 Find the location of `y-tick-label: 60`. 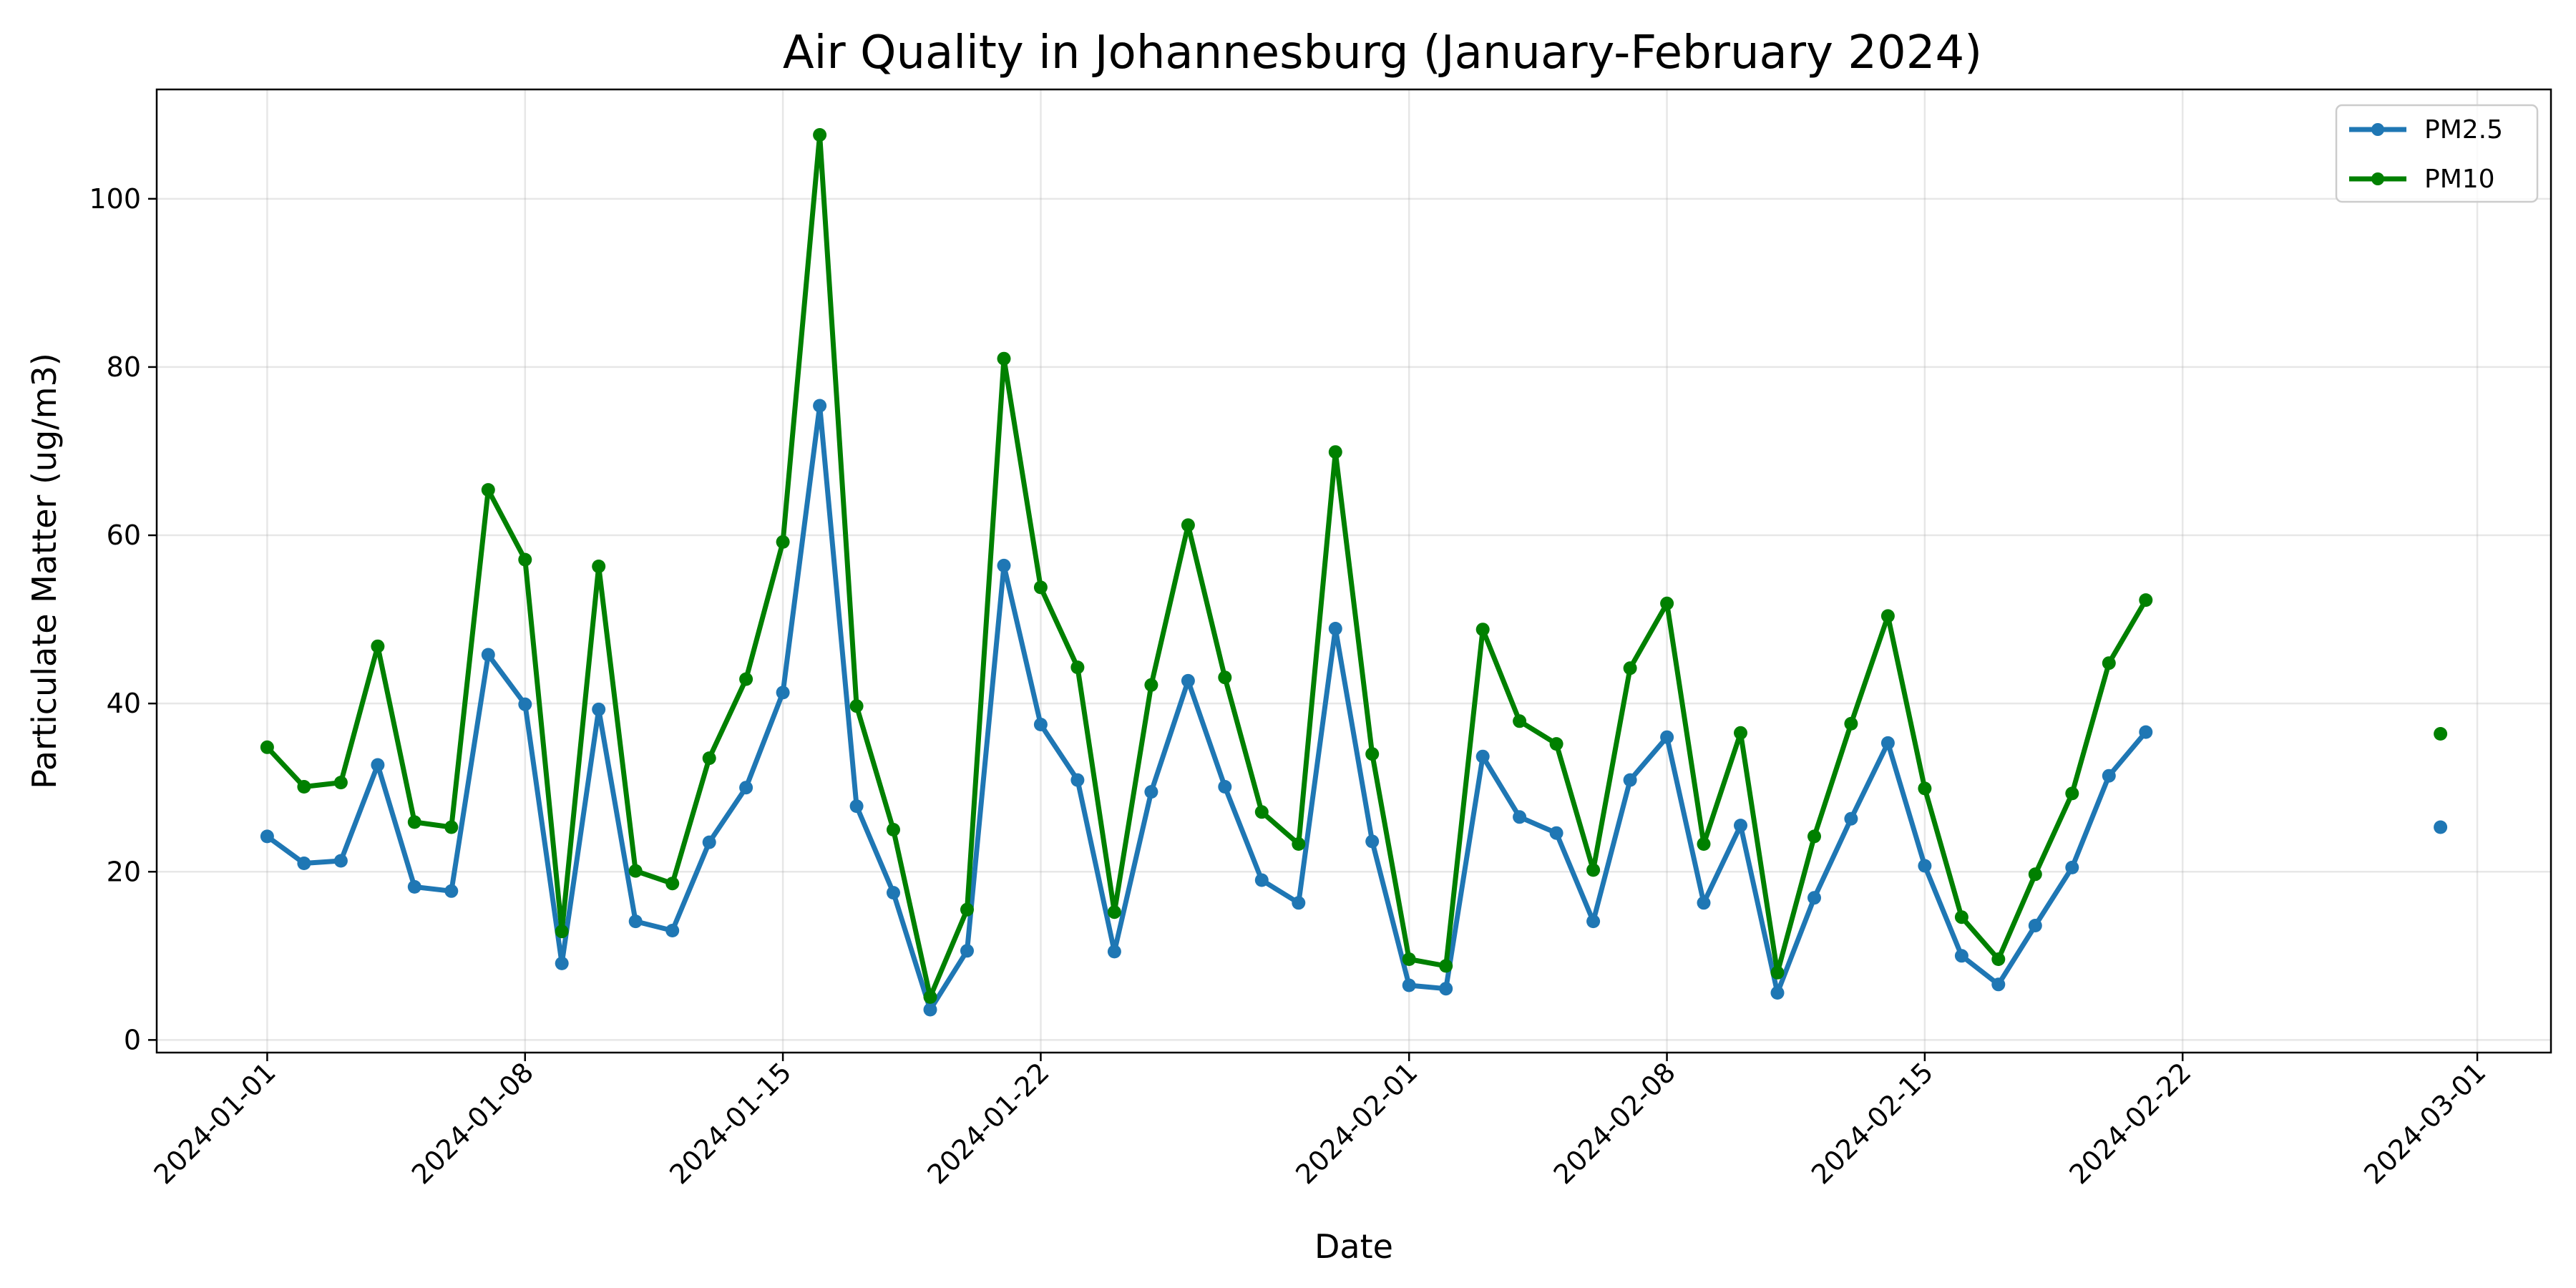

y-tick-label: 60 is located at coordinates (124, 535).